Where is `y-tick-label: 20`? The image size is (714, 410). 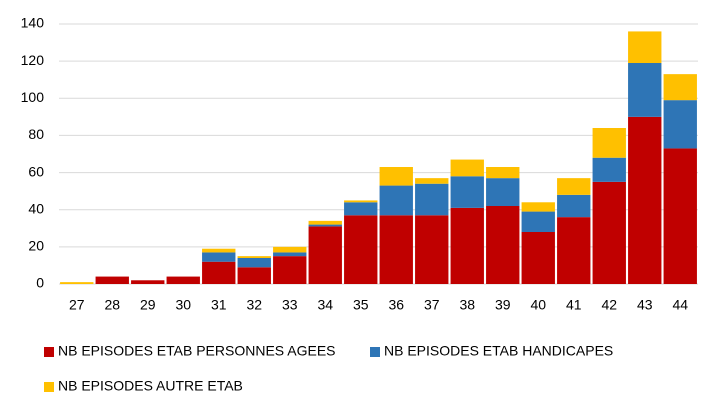
y-tick-label: 20 is located at coordinates (36, 246).